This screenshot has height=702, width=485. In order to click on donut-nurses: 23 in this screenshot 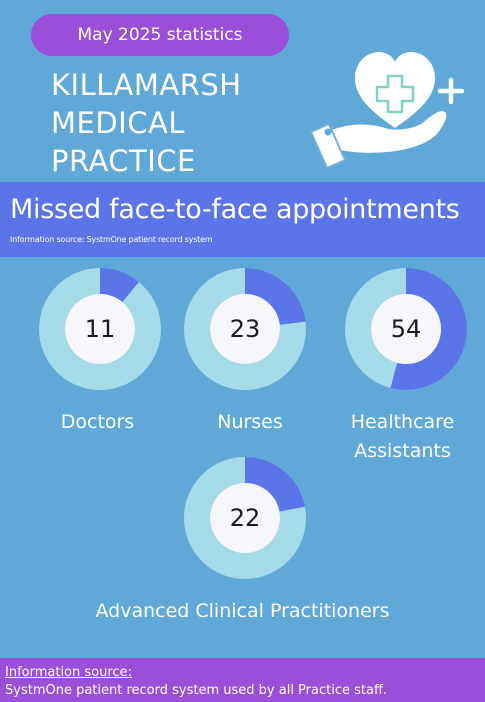, I will do `click(245, 329)`.